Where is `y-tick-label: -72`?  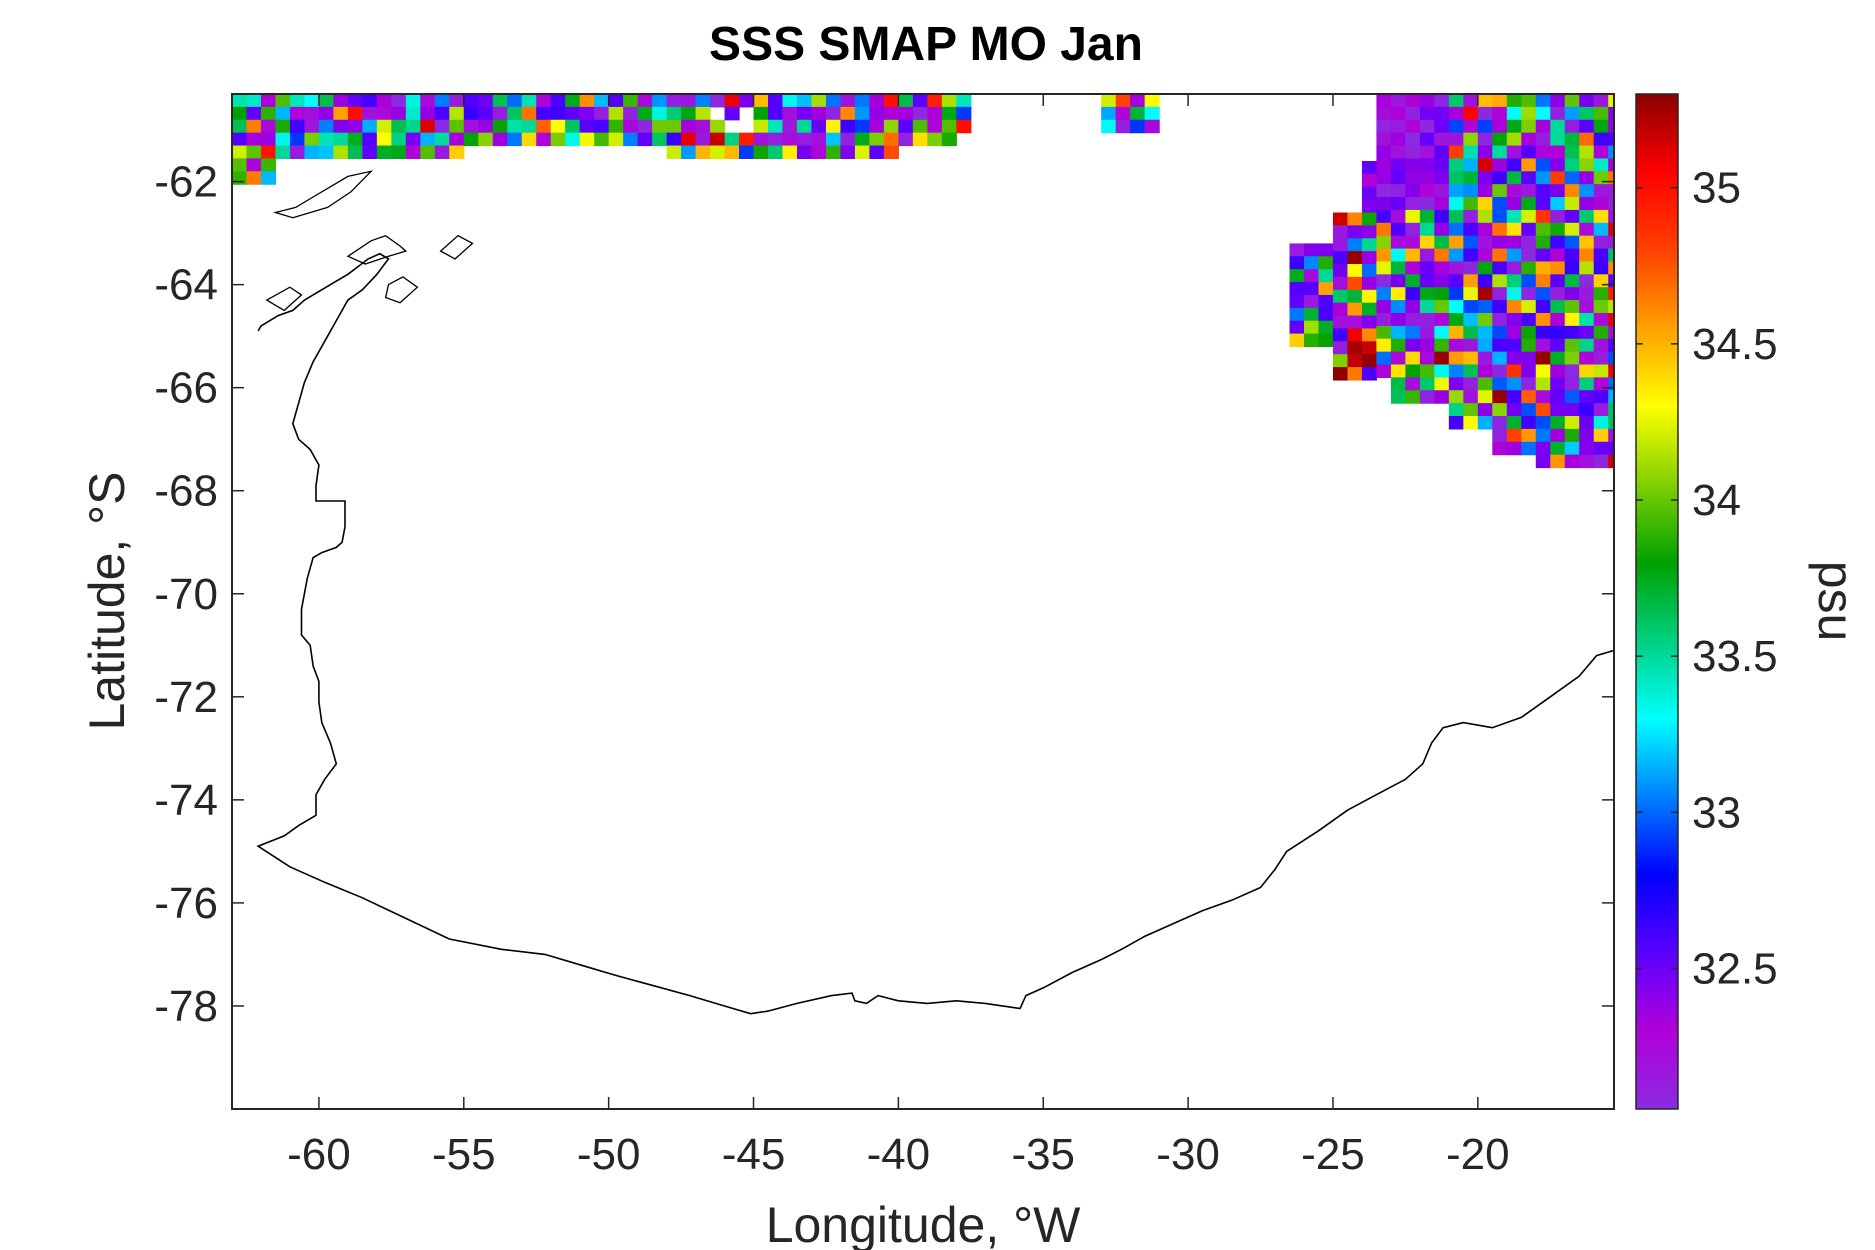
y-tick-label: -72 is located at coordinates (186, 697).